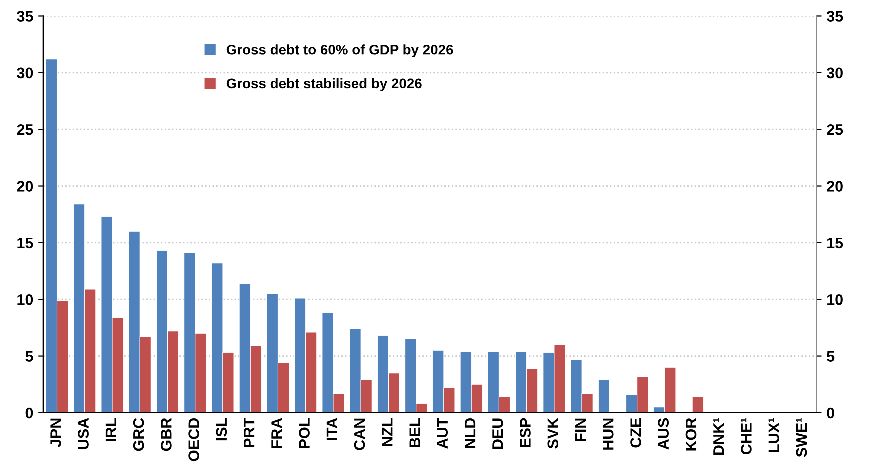 The height and width of the screenshot is (464, 869). What do you see at coordinates (166, 435) in the screenshot?
I see `x-tick-label: GBR` at bounding box center [166, 435].